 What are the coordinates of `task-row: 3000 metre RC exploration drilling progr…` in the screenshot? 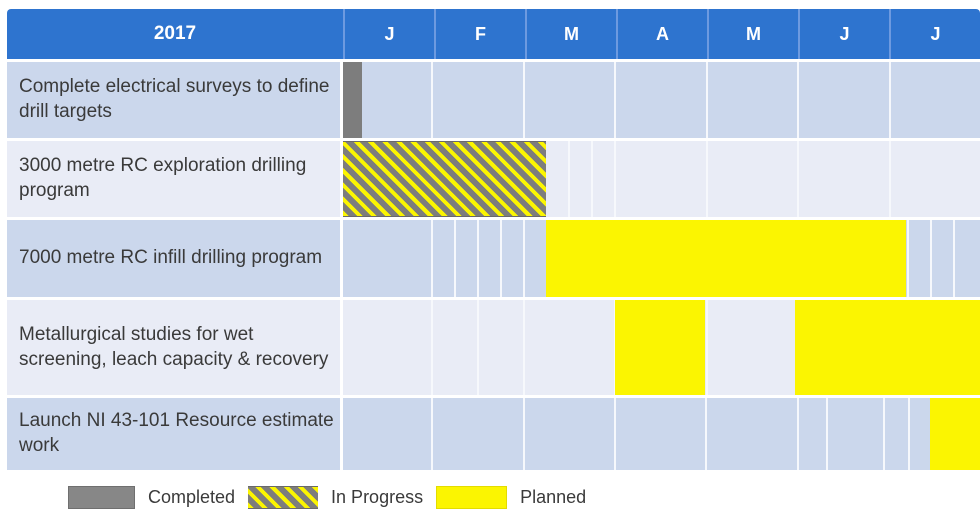 It's located at (493, 179).